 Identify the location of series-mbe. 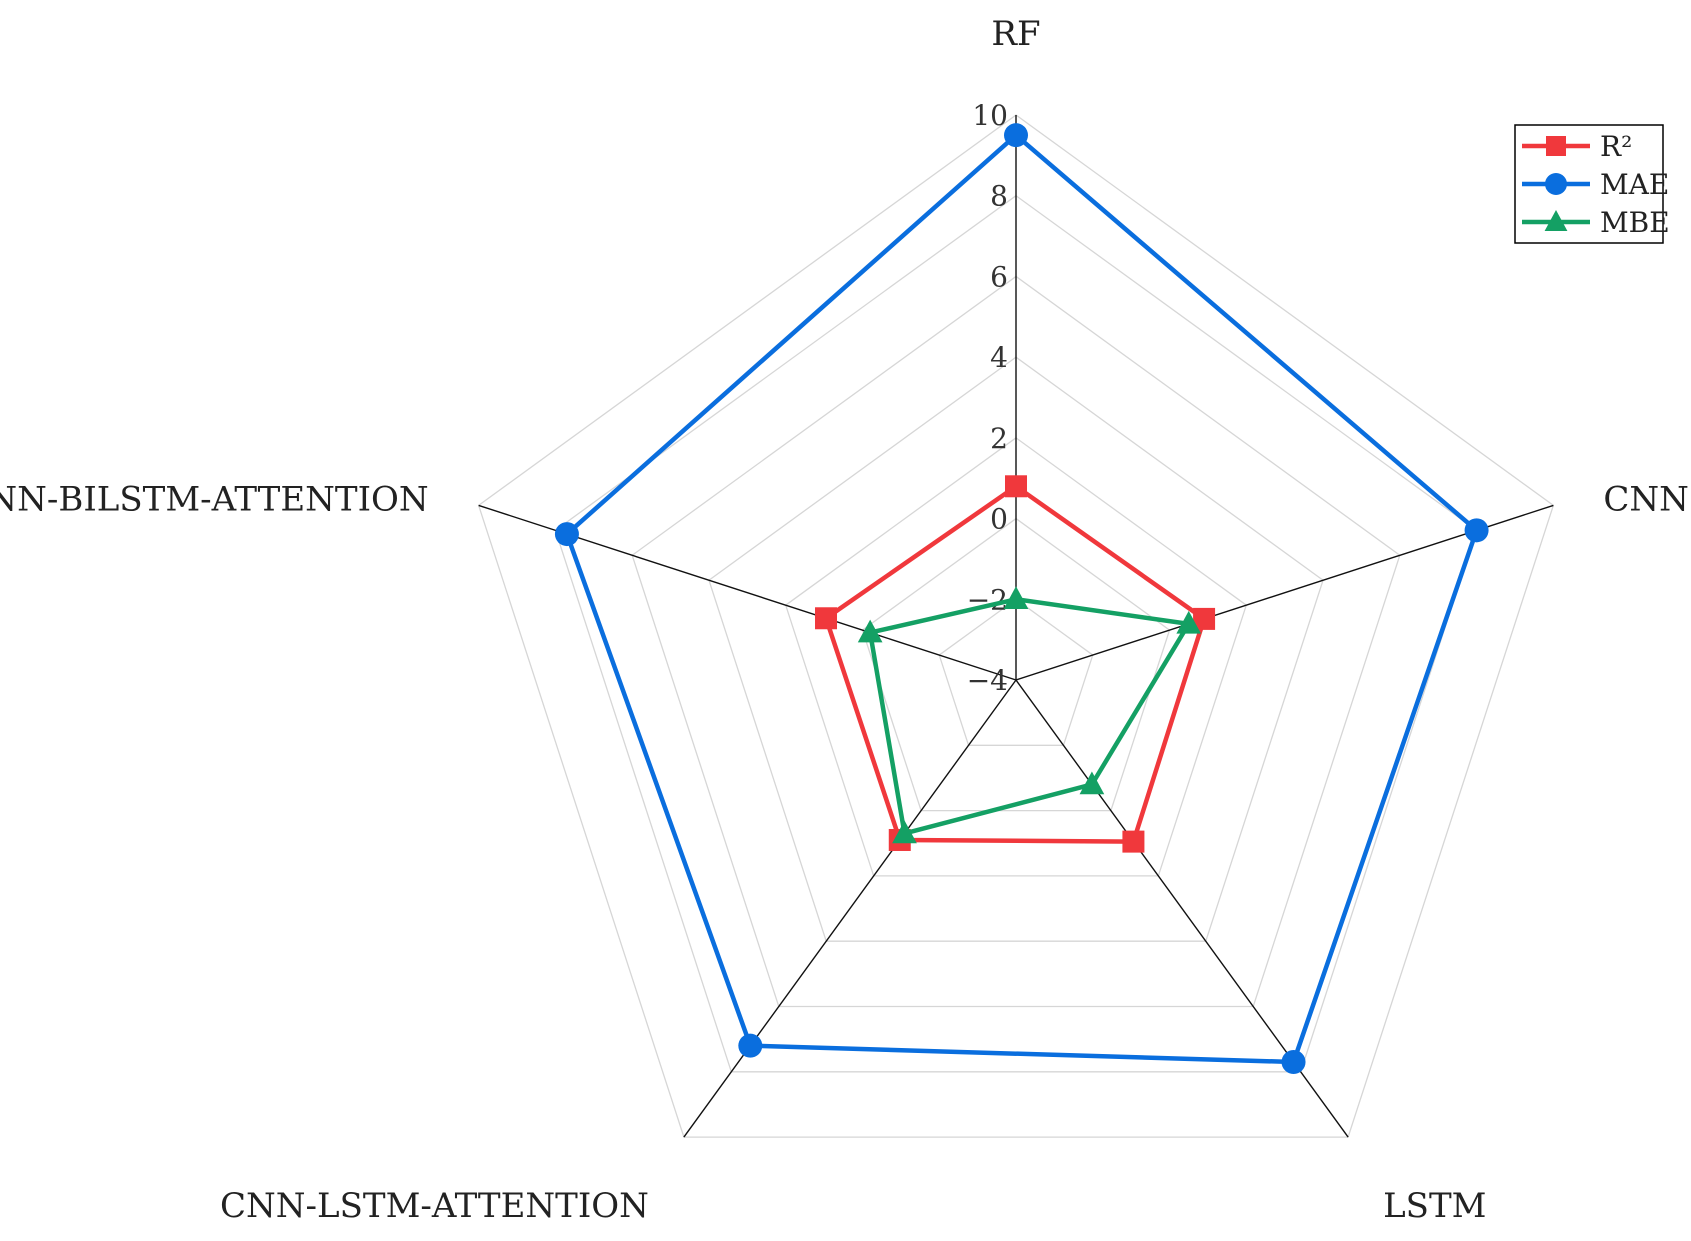
(1029, 715).